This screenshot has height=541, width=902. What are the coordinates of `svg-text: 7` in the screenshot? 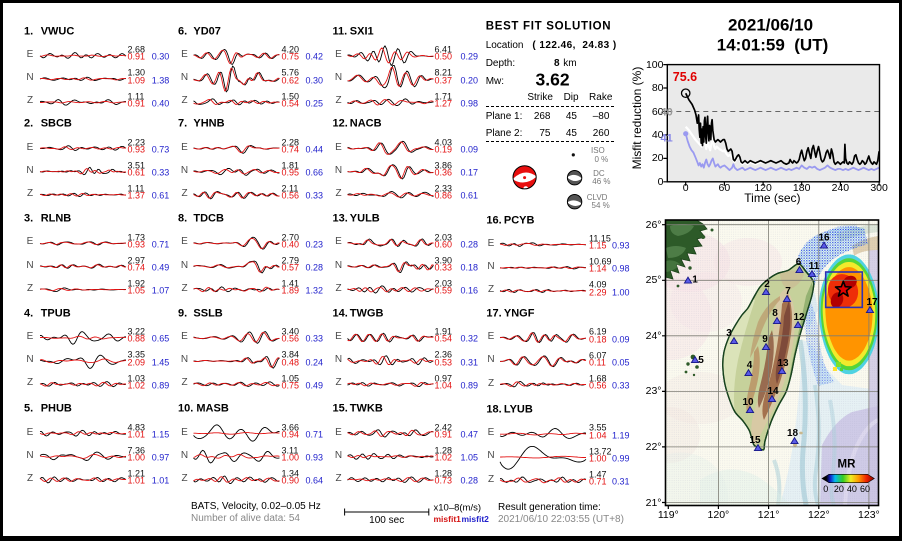 It's located at (788, 291).